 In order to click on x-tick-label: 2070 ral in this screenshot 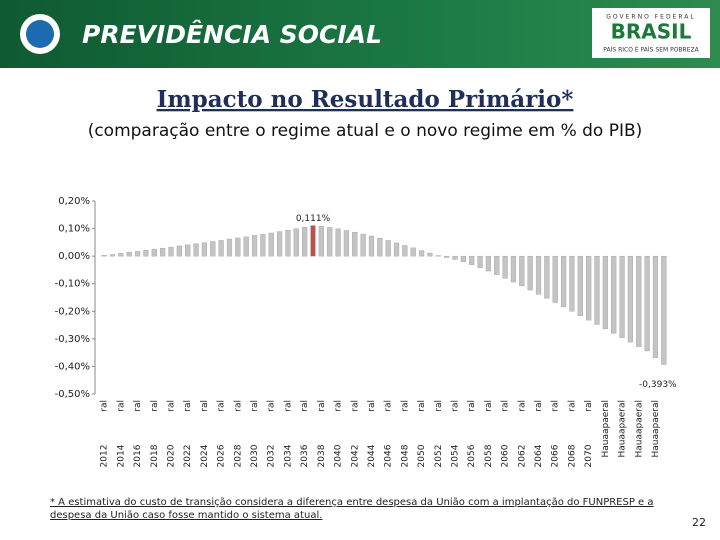, I will do `click(589, 433)`.